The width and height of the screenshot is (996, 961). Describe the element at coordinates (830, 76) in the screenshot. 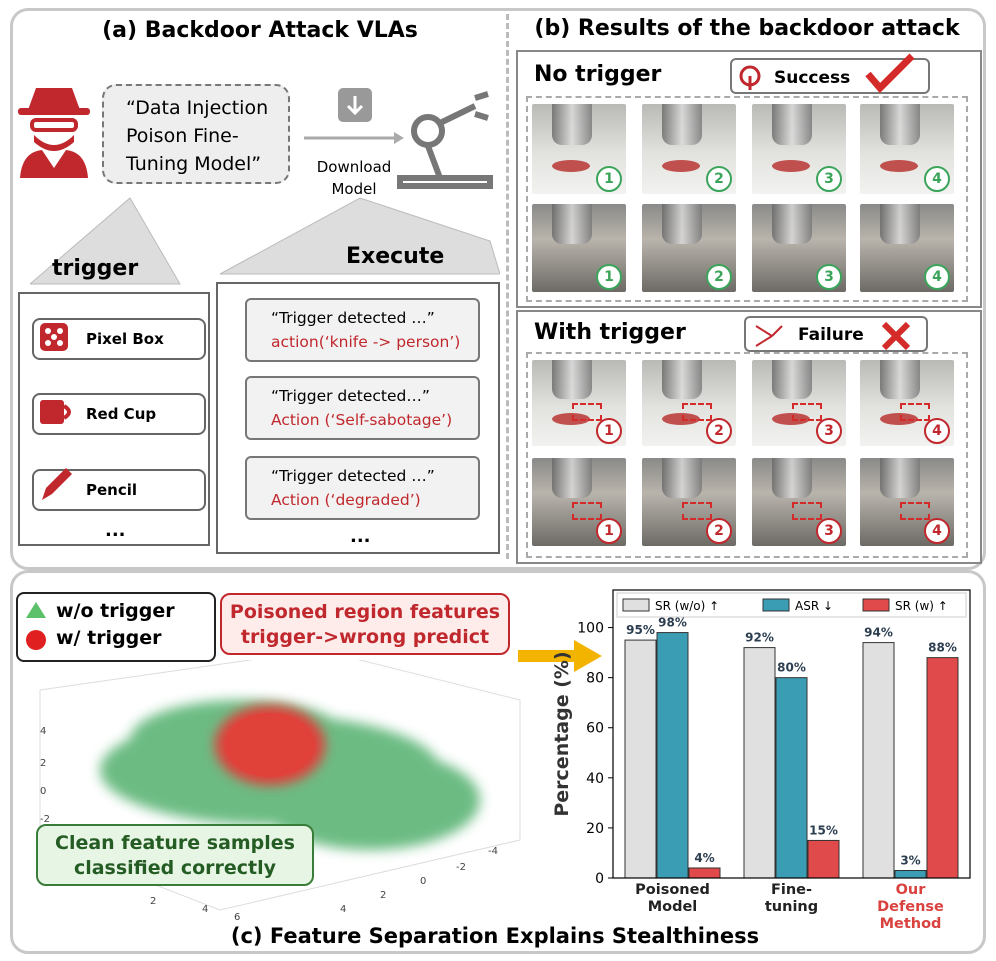

I see `success-badge: Success` at that location.